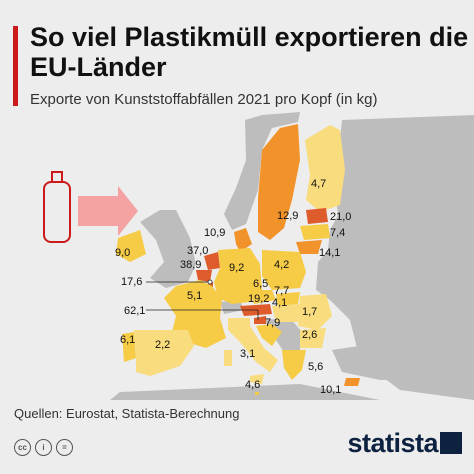 Image resolution: width=474 pixels, height=474 pixels. What do you see at coordinates (247, 354) in the screenshot?
I see `label-italy: 3,1` at bounding box center [247, 354].